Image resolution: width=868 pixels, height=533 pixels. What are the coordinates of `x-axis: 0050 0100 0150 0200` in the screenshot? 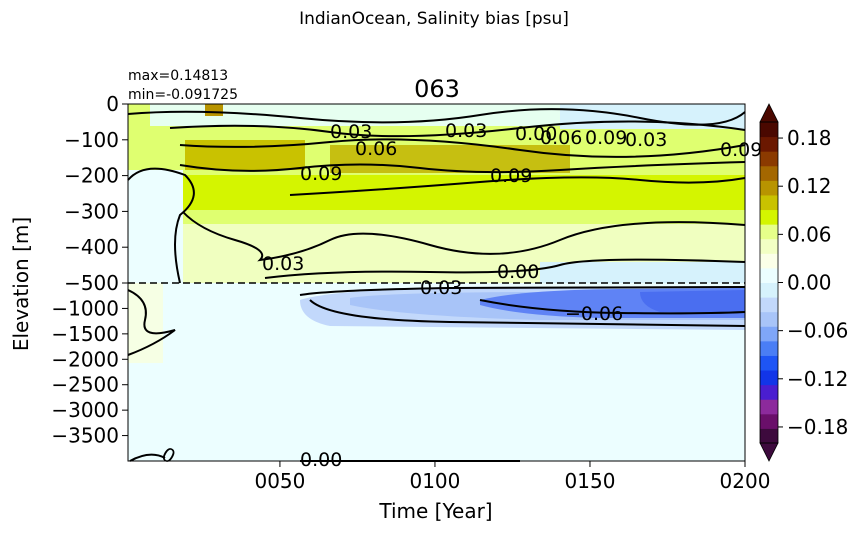 It's located at (512, 477).